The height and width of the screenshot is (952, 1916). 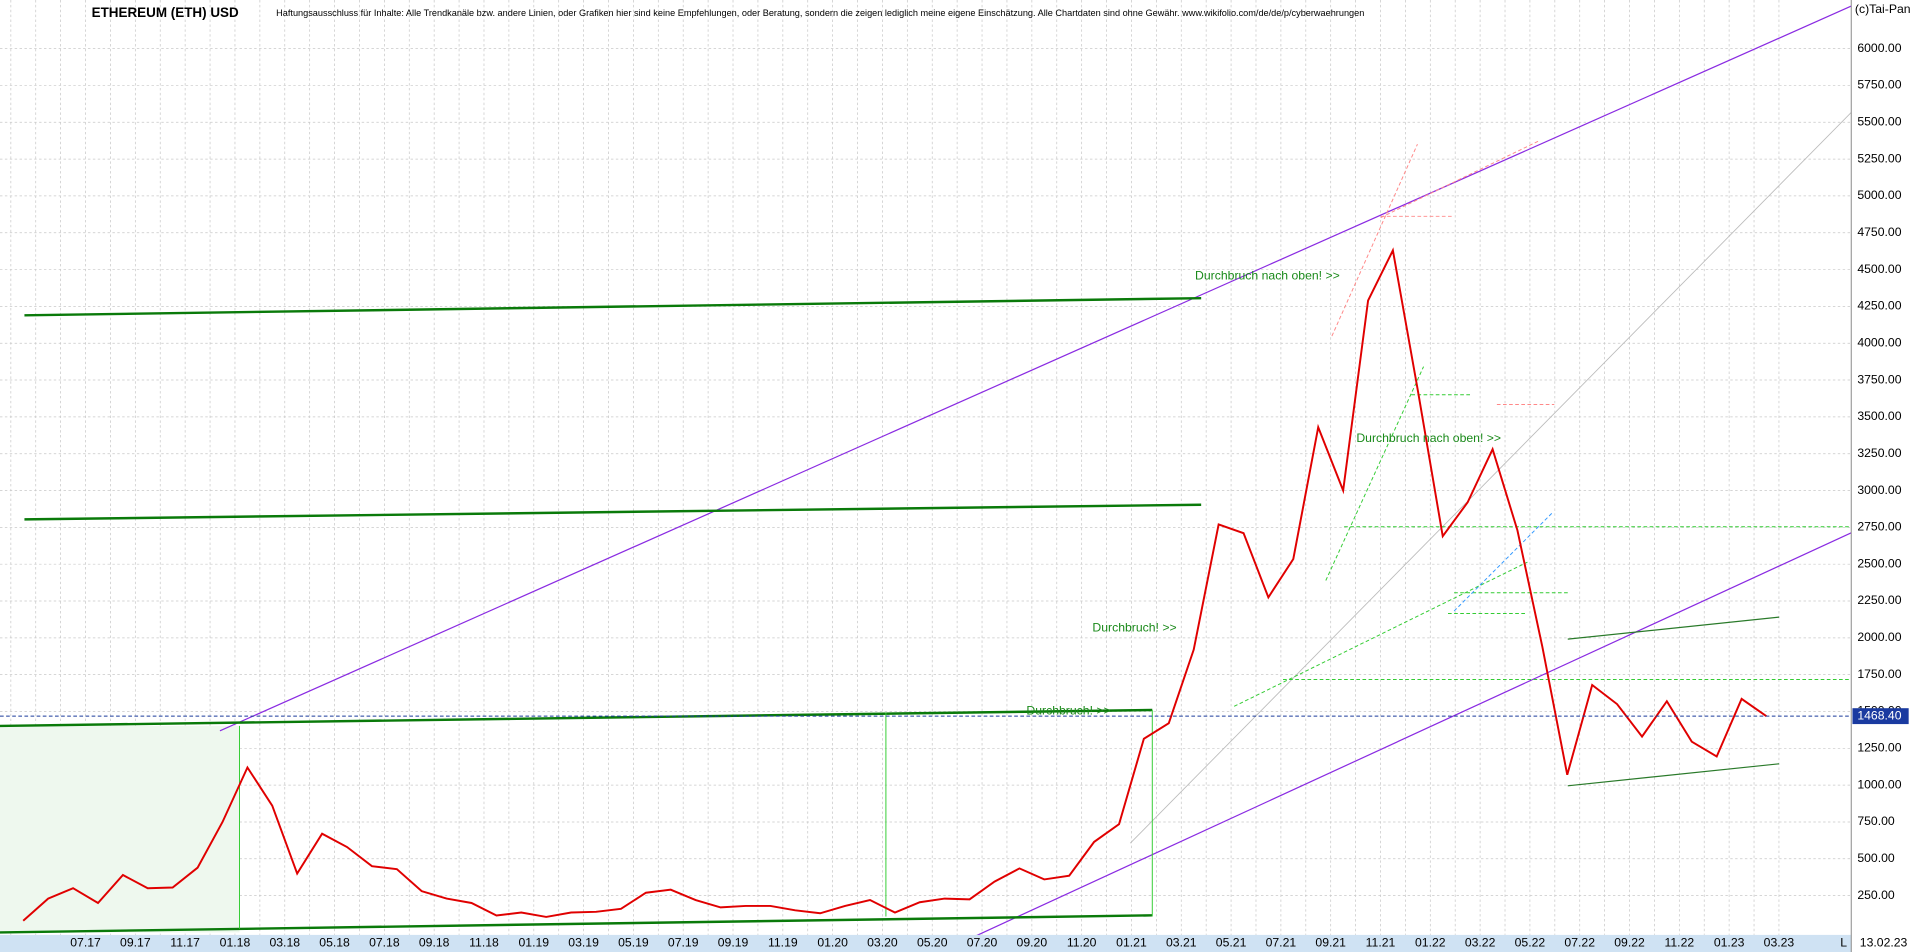 I want to click on y-tick-label: 5250.00, so click(x=1879, y=158).